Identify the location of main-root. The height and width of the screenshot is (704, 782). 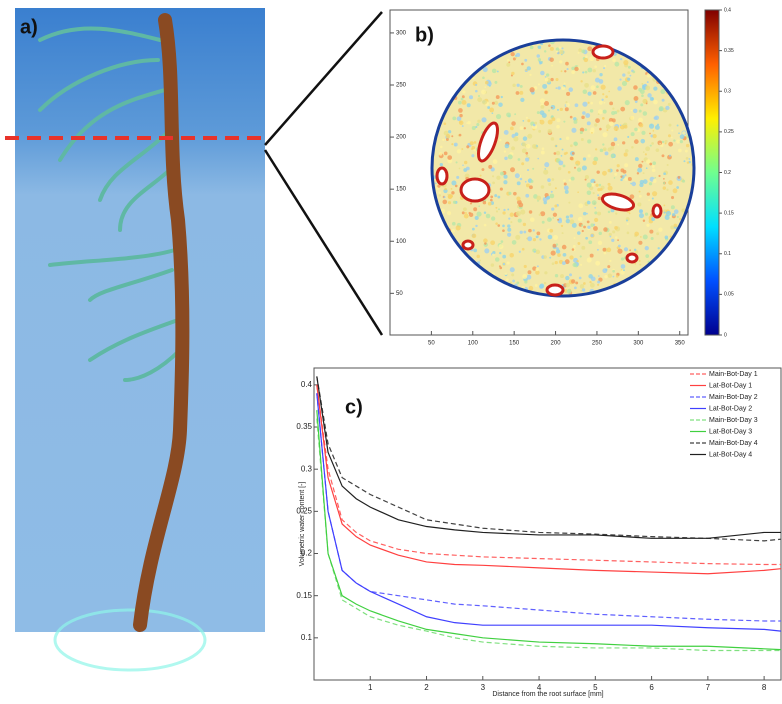
(161, 322).